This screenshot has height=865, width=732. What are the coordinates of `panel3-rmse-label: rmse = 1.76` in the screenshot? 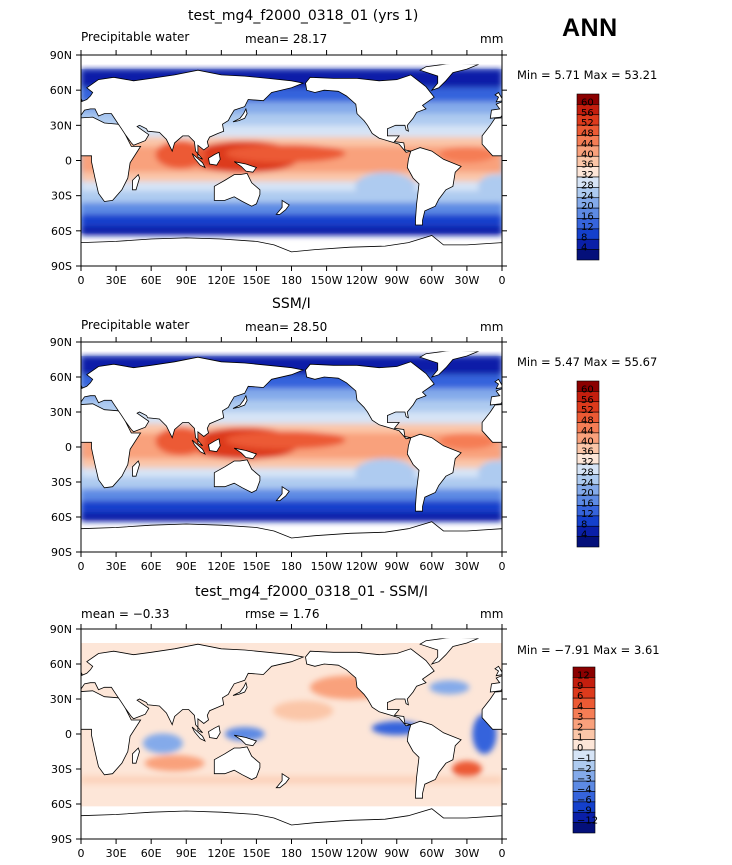 It's located at (282, 614).